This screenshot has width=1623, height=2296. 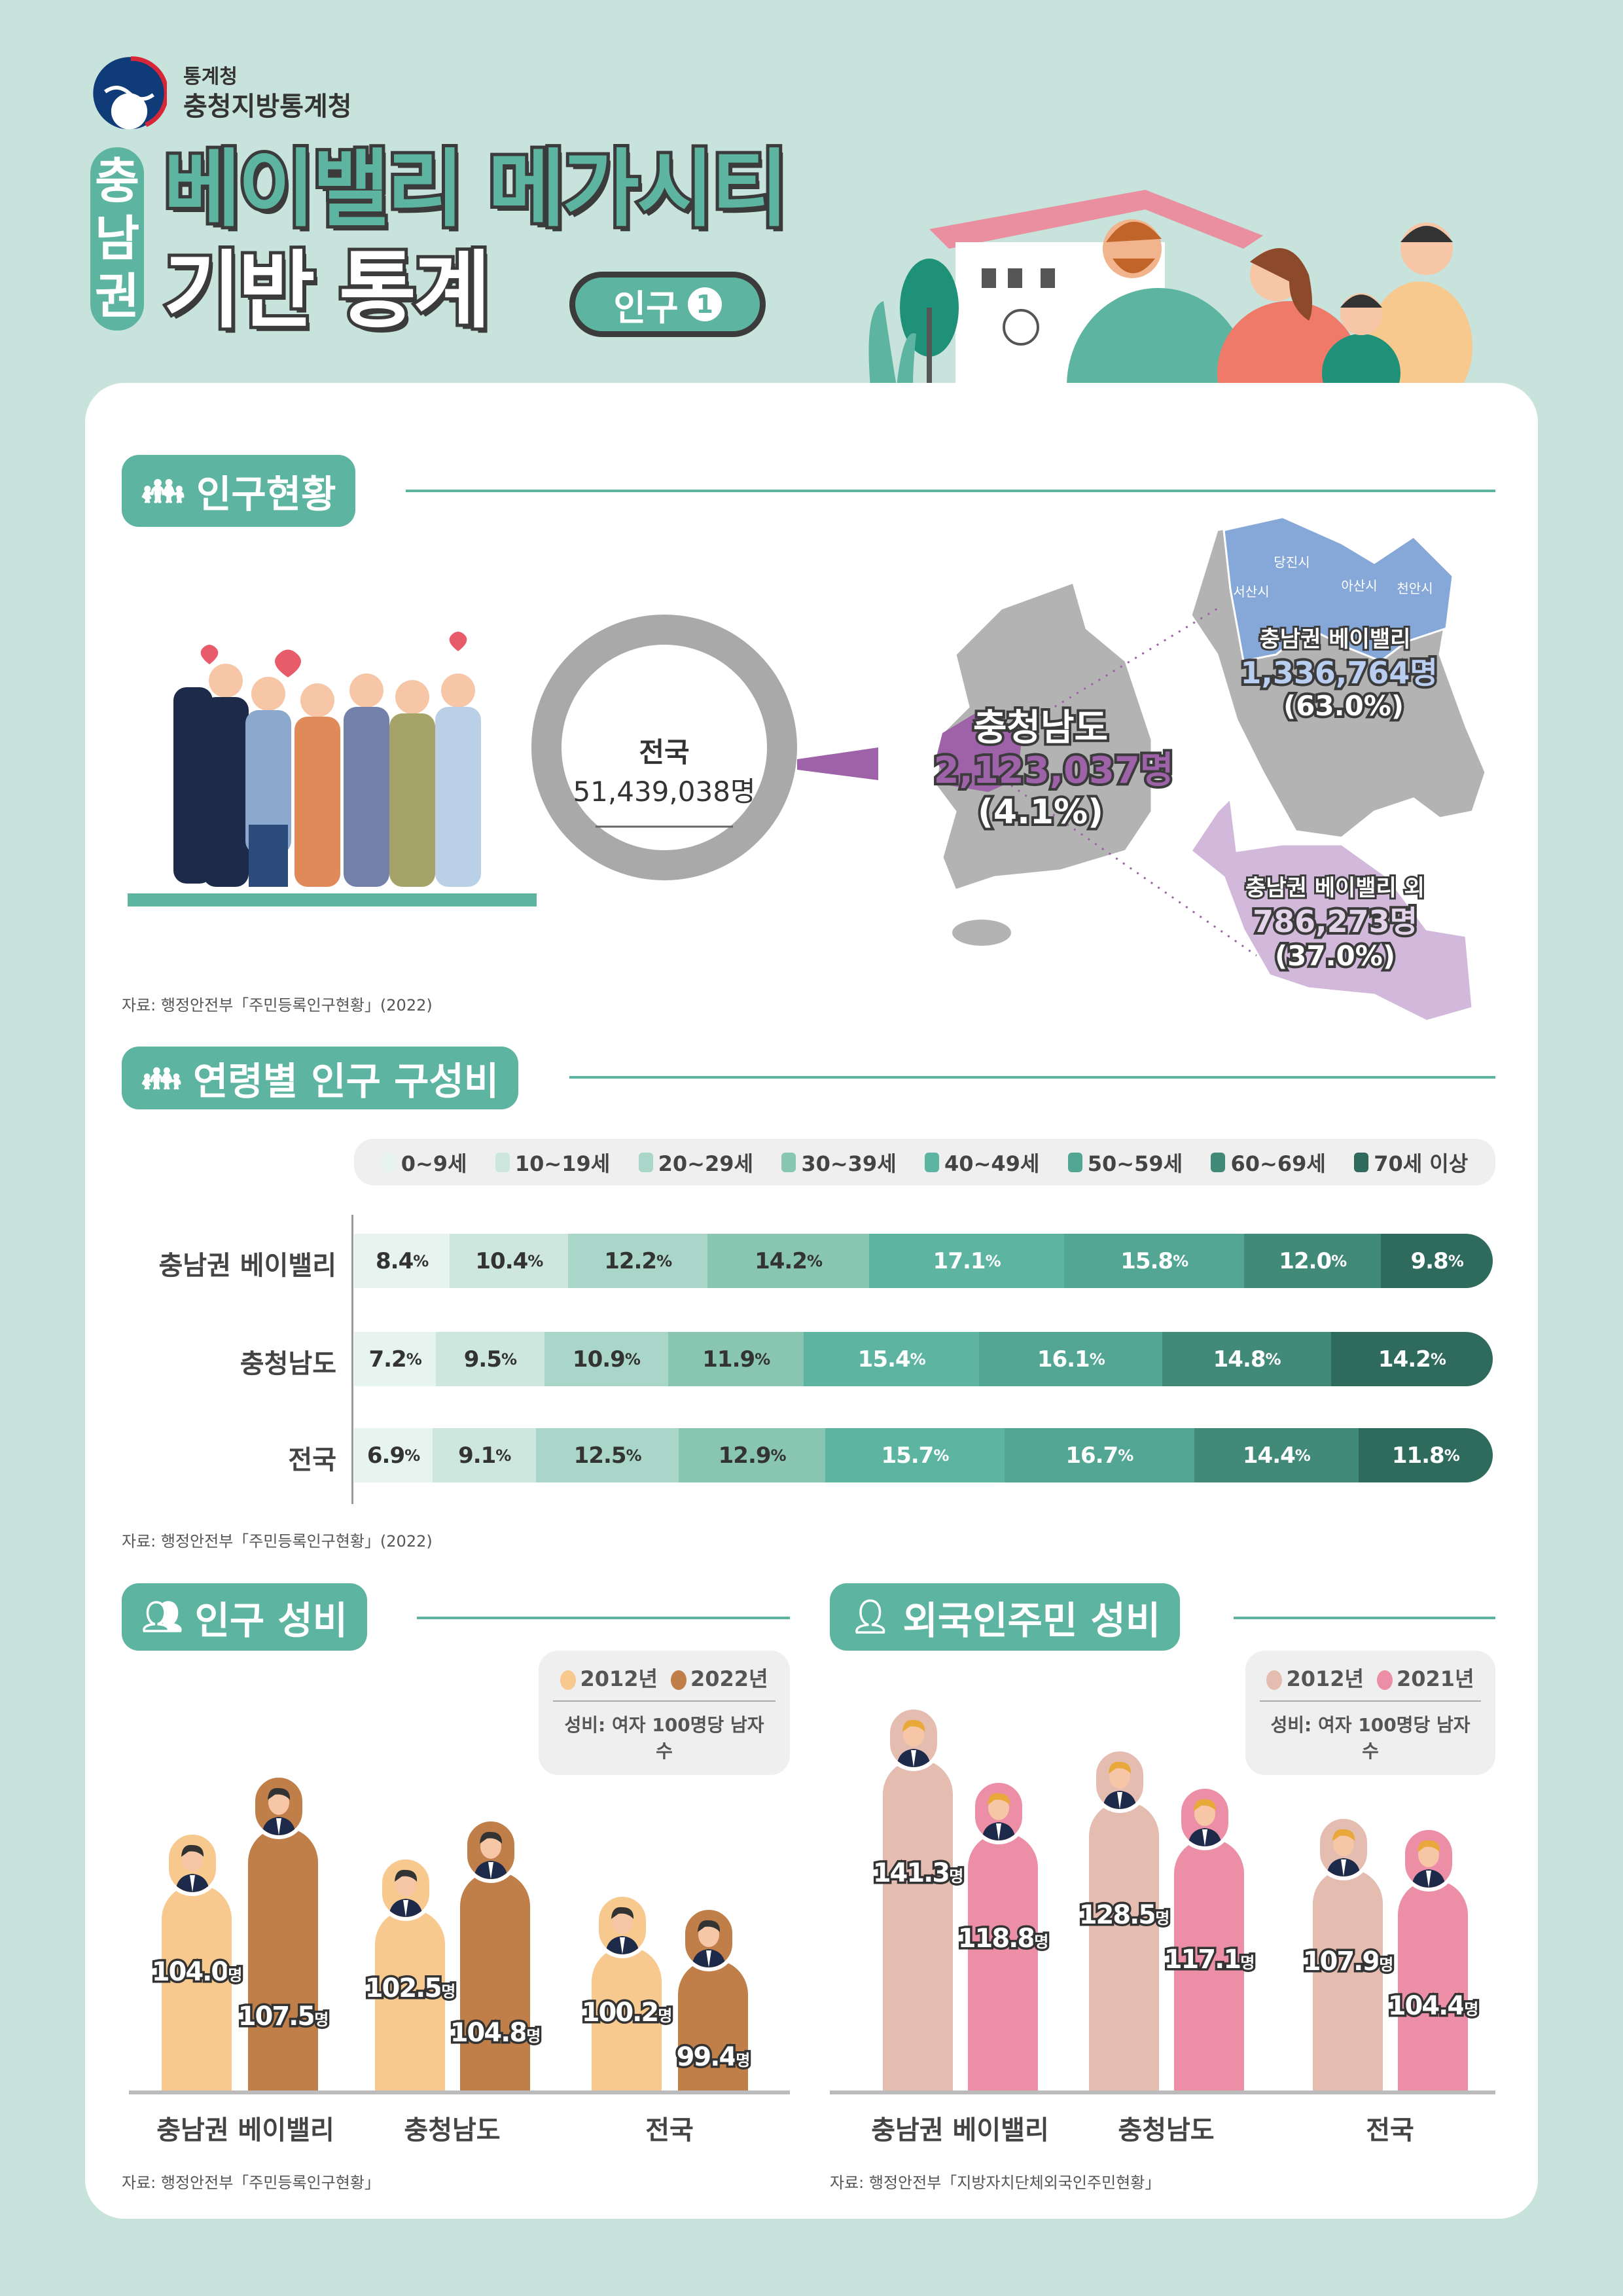 I want to click on bar-segment: 12.2%, so click(x=637, y=1261).